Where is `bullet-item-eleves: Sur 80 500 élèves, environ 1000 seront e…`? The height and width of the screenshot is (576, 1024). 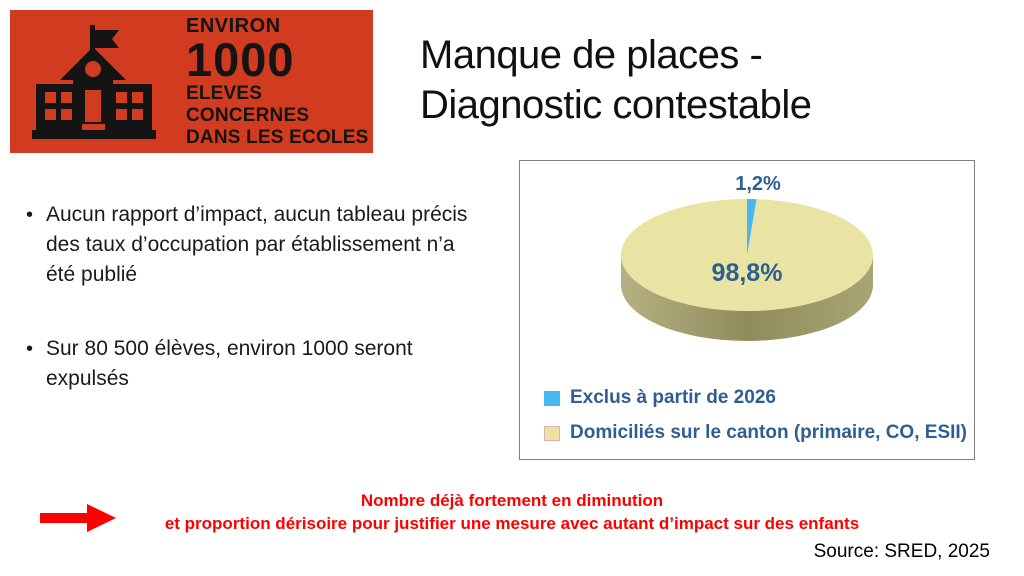
bullet-item-eleves: Sur 80 500 élèves, environ 1000 seront e… is located at coordinates (254, 364).